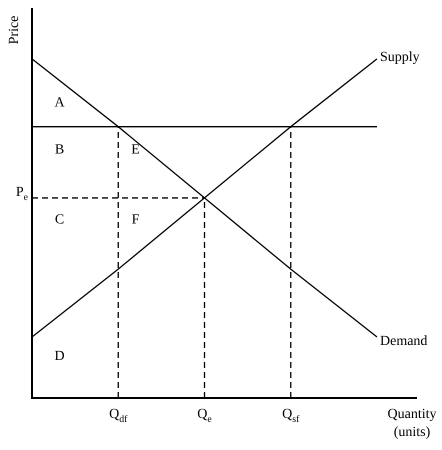 This screenshot has width=442, height=450. What do you see at coordinates (404, 341) in the screenshot?
I see `series-label: Demand` at bounding box center [404, 341].